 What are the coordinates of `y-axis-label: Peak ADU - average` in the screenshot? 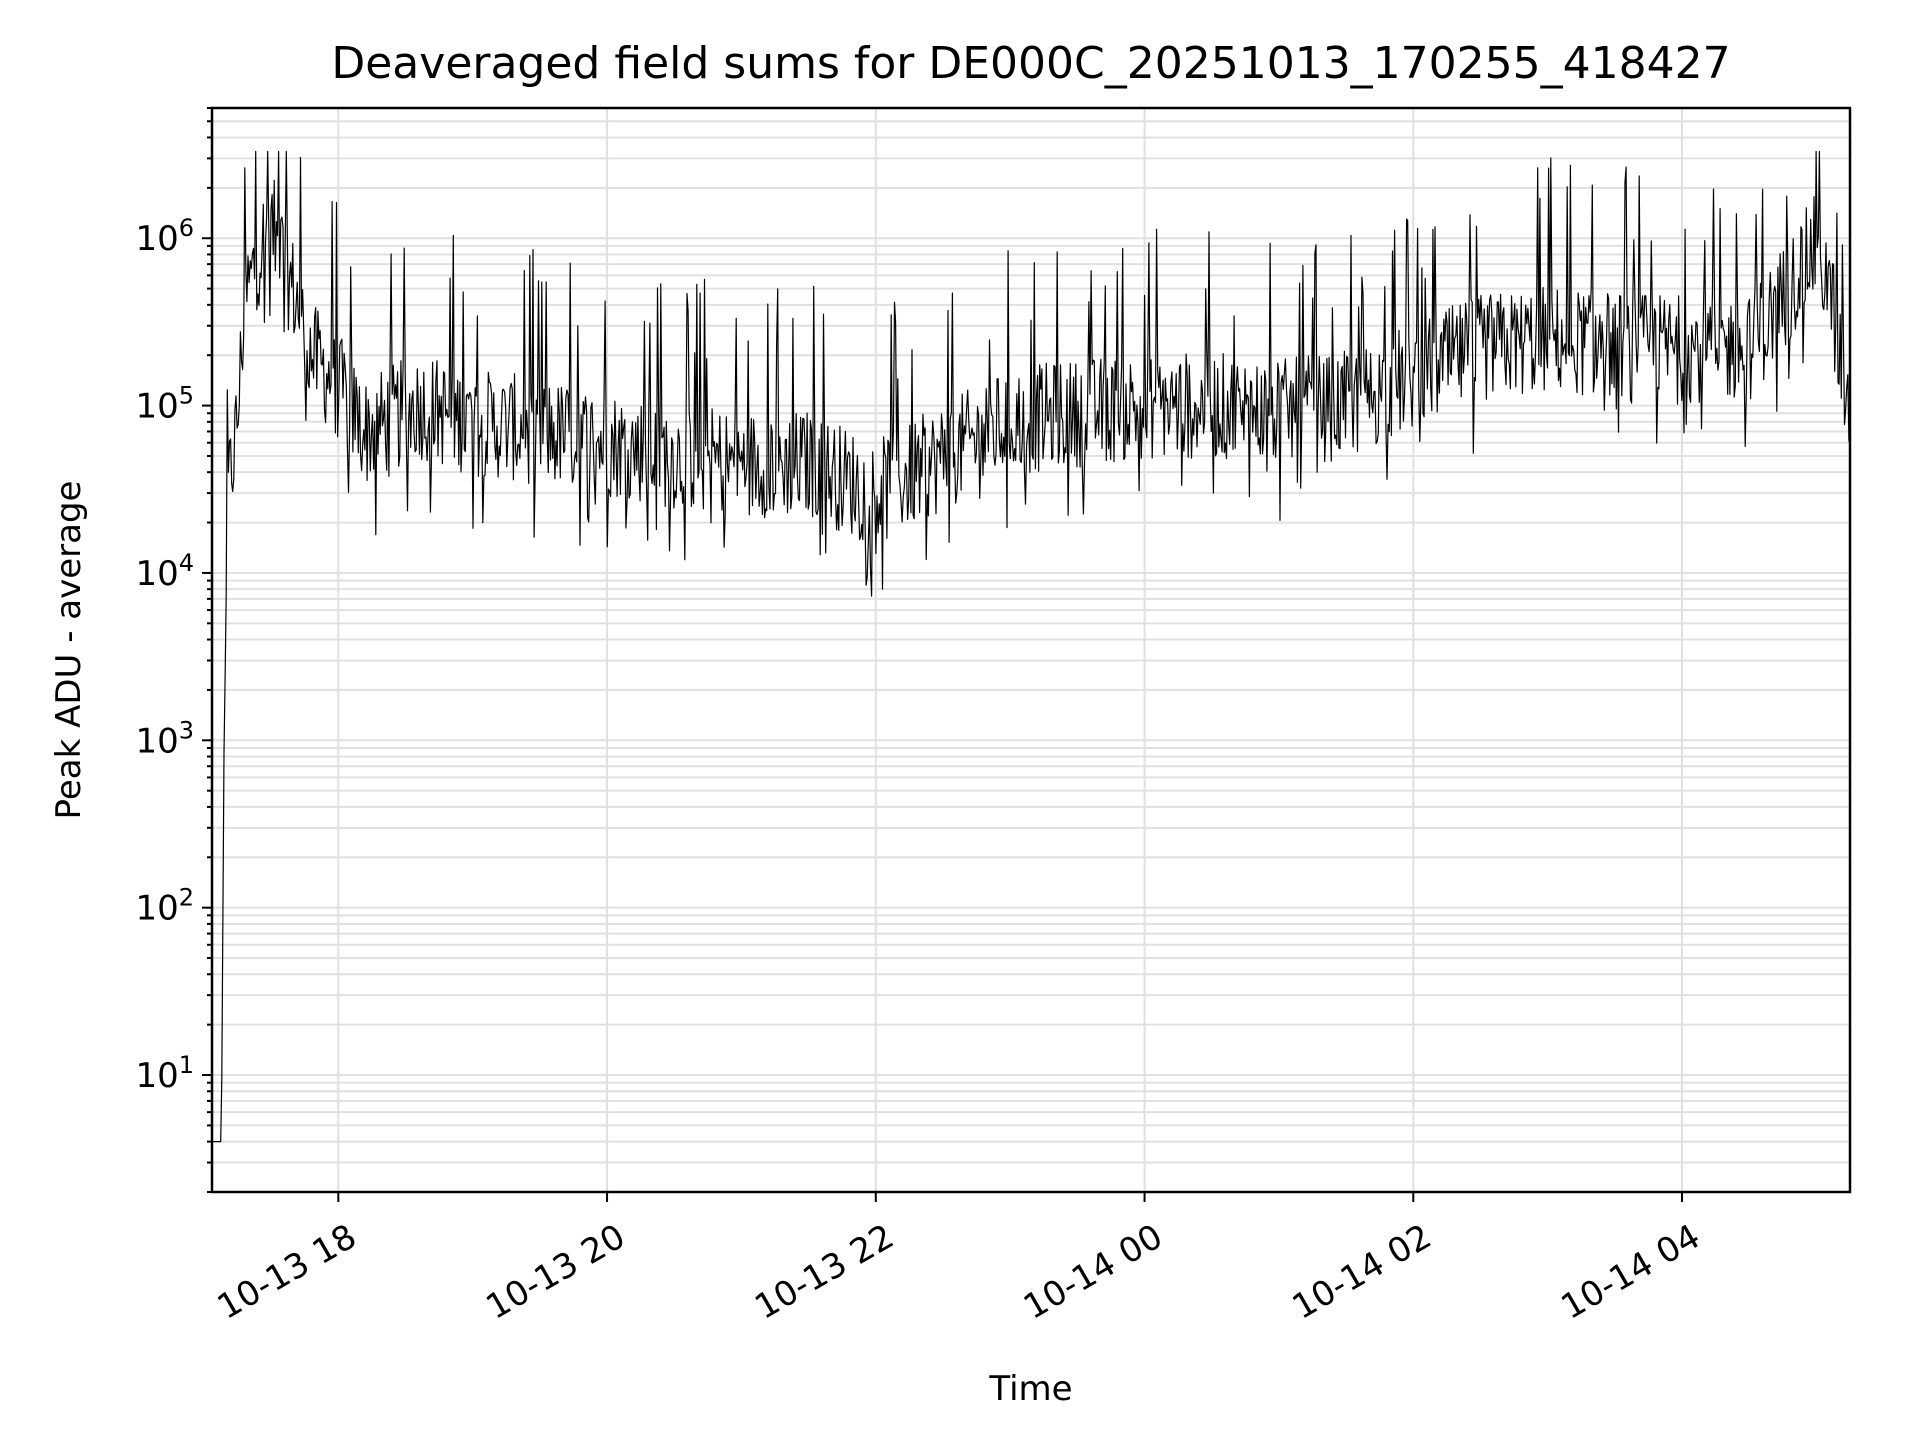 It's located at (69, 650).